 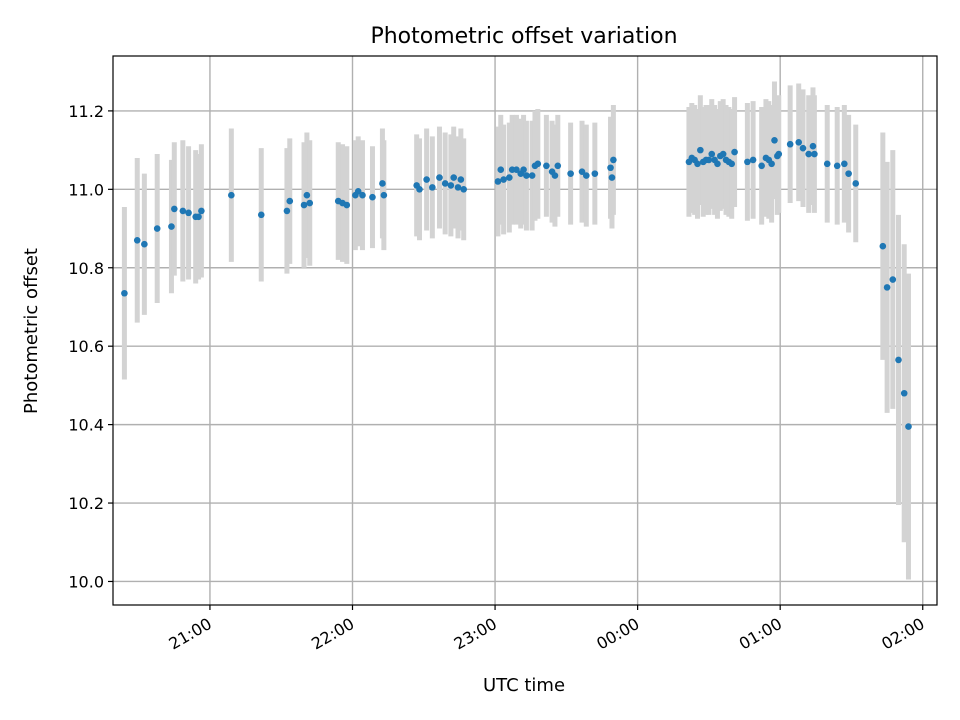 What do you see at coordinates (190, 634) in the screenshot?
I see `x-tick-label: 21:00` at bounding box center [190, 634].